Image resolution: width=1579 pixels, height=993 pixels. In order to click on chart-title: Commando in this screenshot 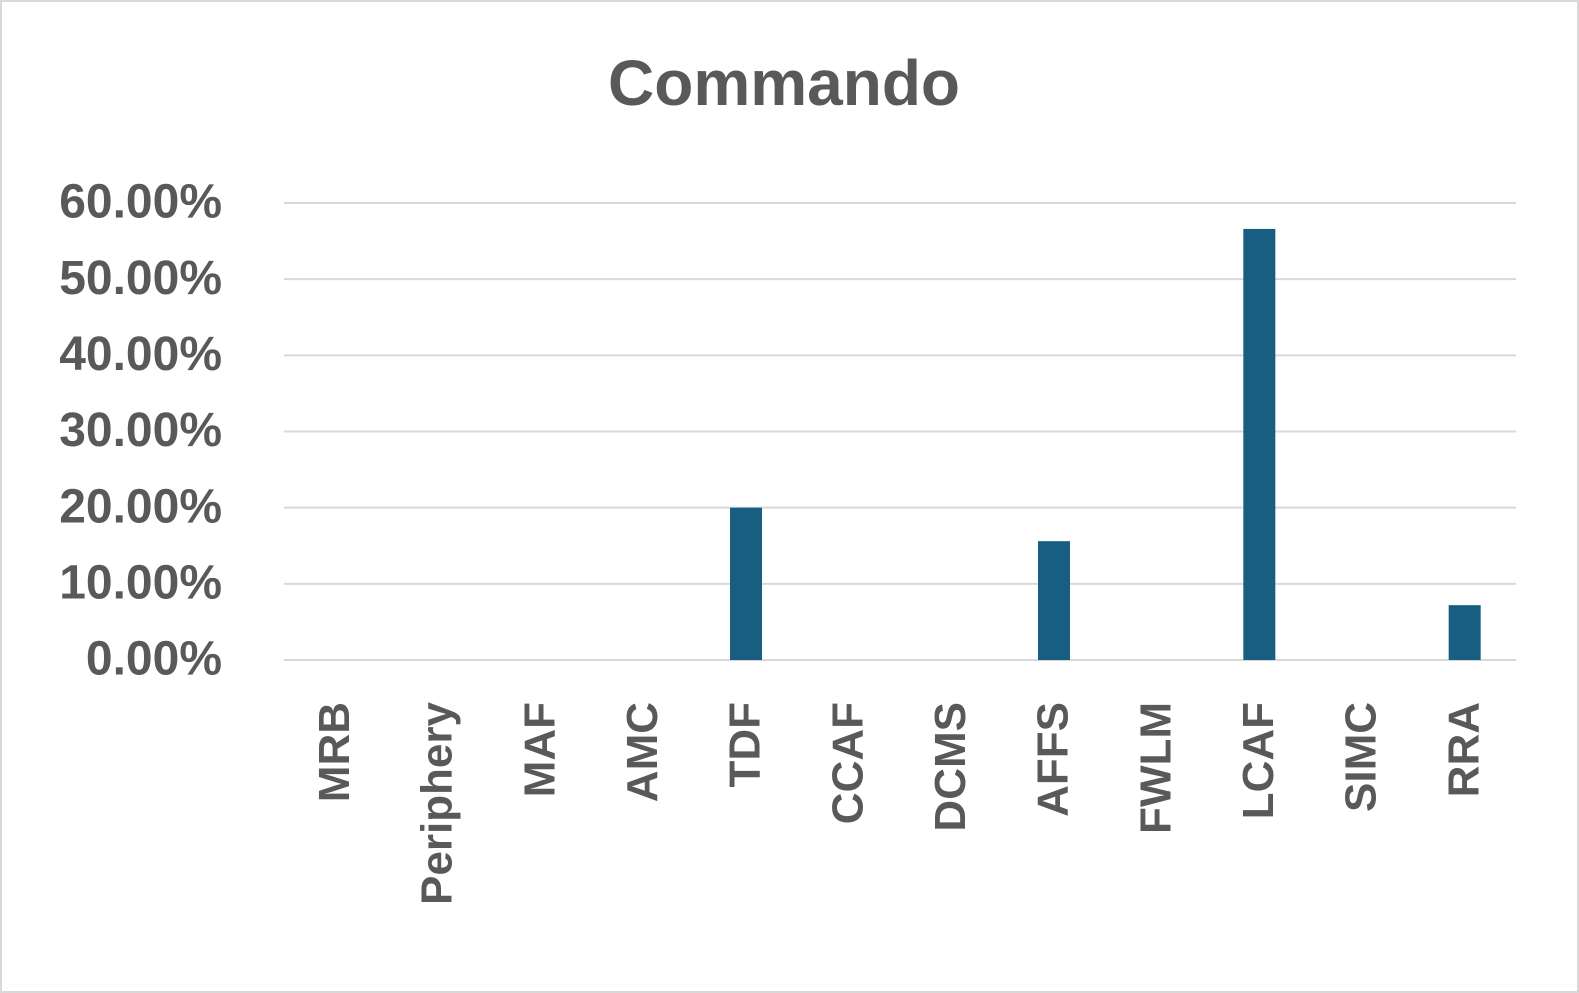, I will do `click(784, 83)`.